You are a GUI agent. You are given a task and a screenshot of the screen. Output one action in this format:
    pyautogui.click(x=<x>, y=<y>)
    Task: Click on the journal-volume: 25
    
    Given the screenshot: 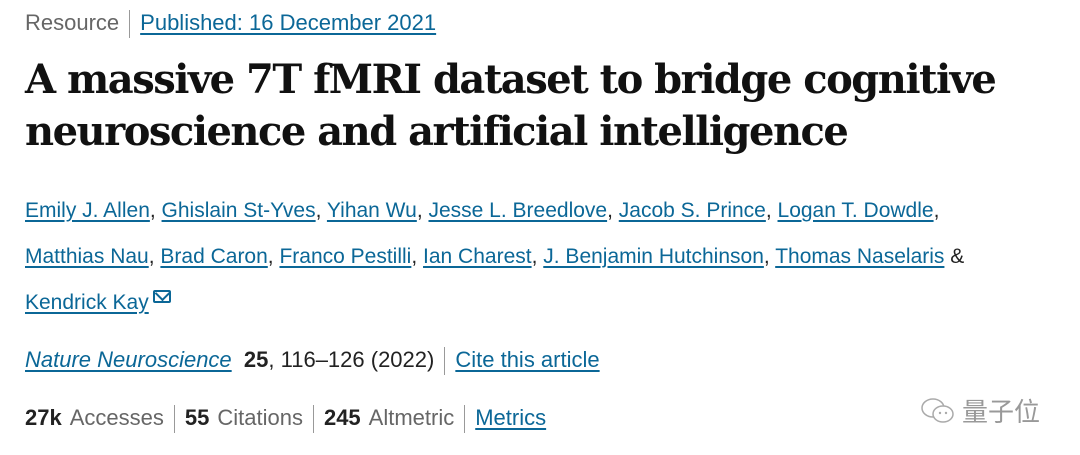 What is the action you would take?
    pyautogui.click(x=256, y=359)
    